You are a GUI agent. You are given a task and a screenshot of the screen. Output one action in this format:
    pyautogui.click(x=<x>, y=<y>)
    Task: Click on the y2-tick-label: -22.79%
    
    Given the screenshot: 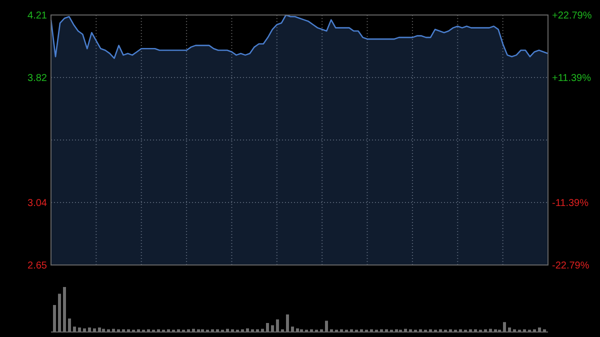 What is the action you would take?
    pyautogui.click(x=571, y=266)
    